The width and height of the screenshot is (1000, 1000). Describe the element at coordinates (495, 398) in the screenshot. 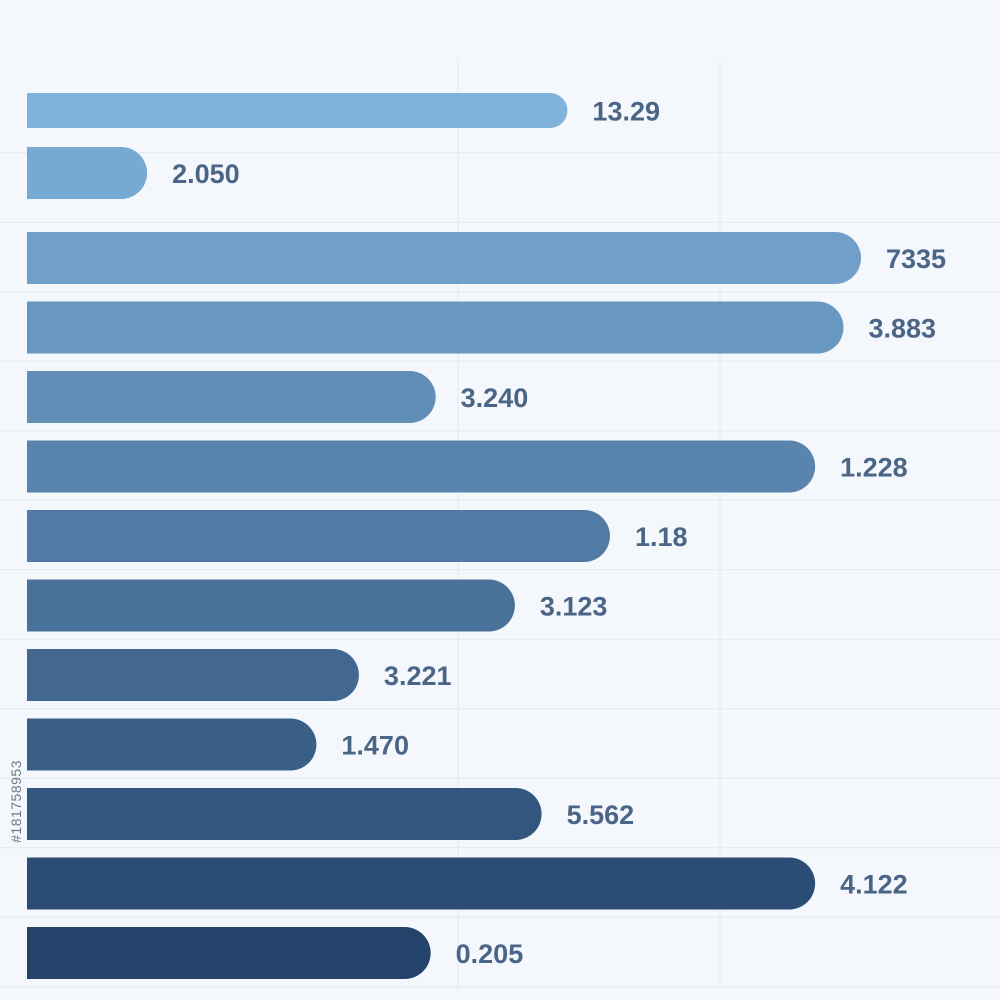

I see `bar-value-label: 3.240` at that location.